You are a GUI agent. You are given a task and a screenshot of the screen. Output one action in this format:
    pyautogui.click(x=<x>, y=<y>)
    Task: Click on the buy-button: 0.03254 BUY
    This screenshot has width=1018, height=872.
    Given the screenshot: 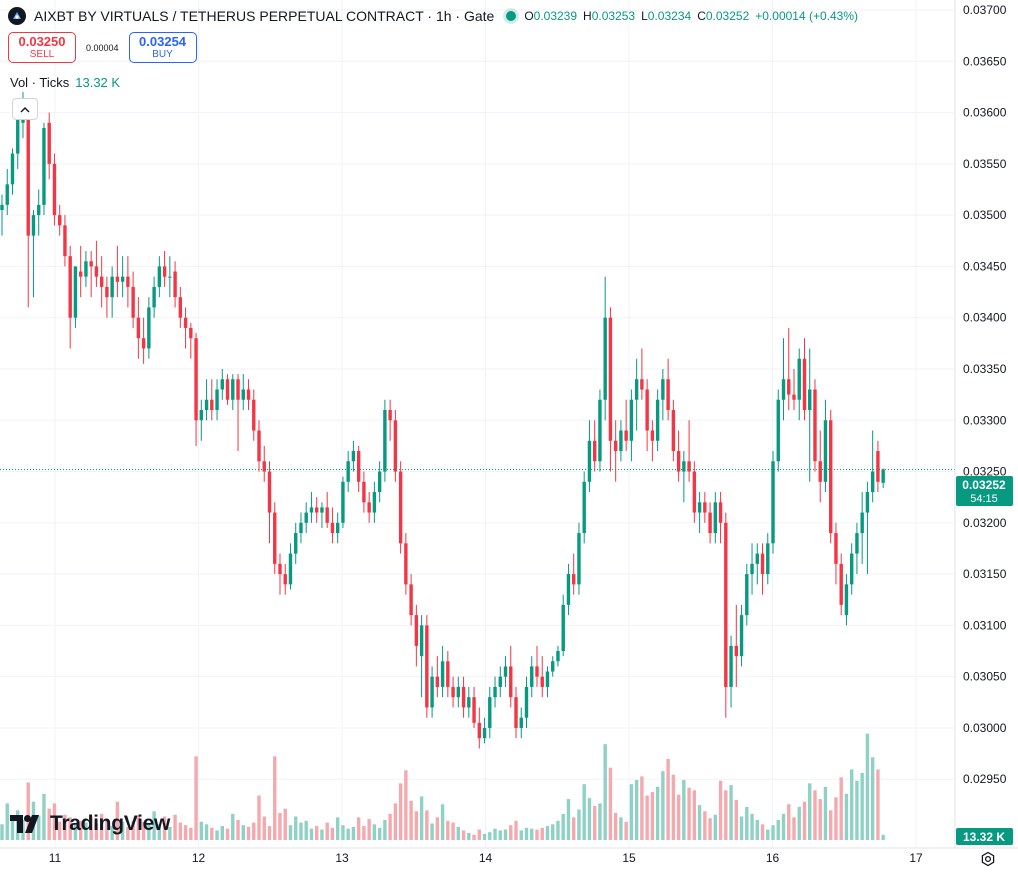 What is the action you would take?
    pyautogui.click(x=162, y=47)
    